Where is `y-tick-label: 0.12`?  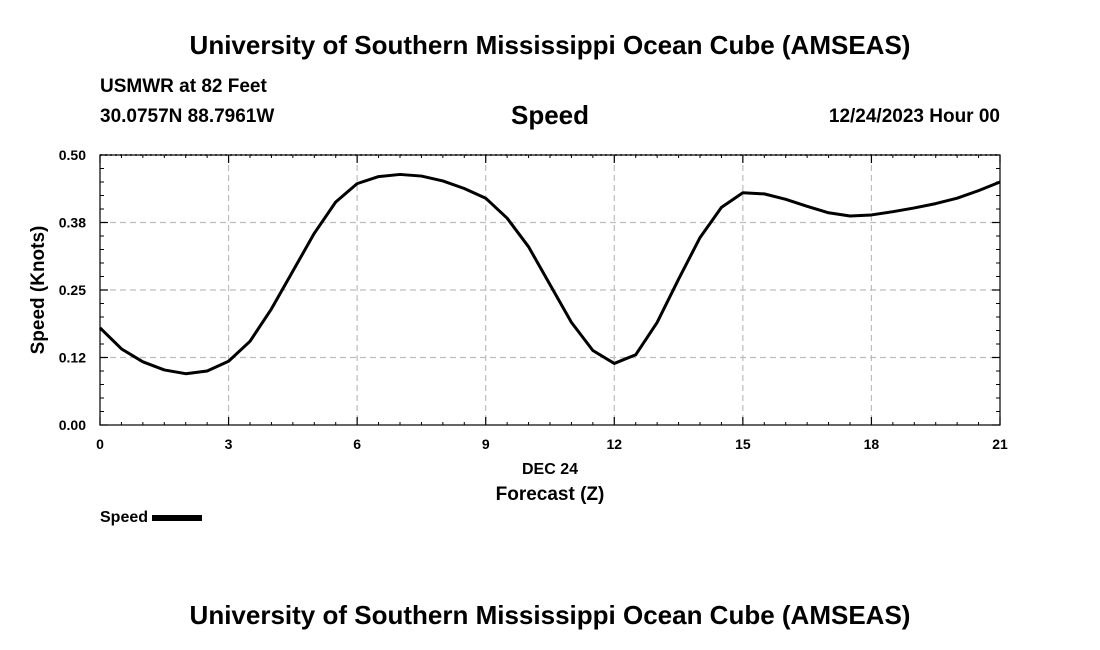
y-tick-label: 0.12 is located at coordinates (72, 358).